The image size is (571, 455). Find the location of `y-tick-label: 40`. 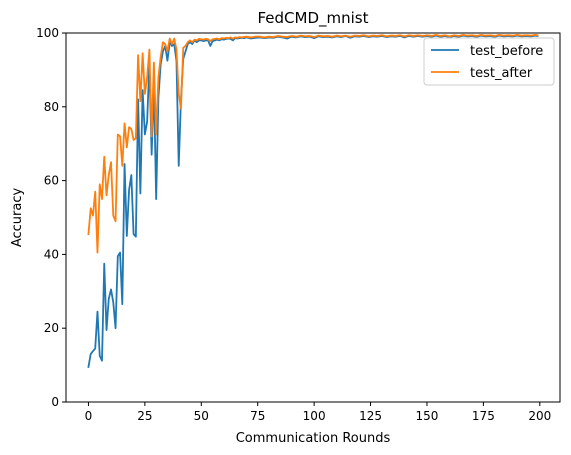

y-tick-label: 40 is located at coordinates (51, 254).